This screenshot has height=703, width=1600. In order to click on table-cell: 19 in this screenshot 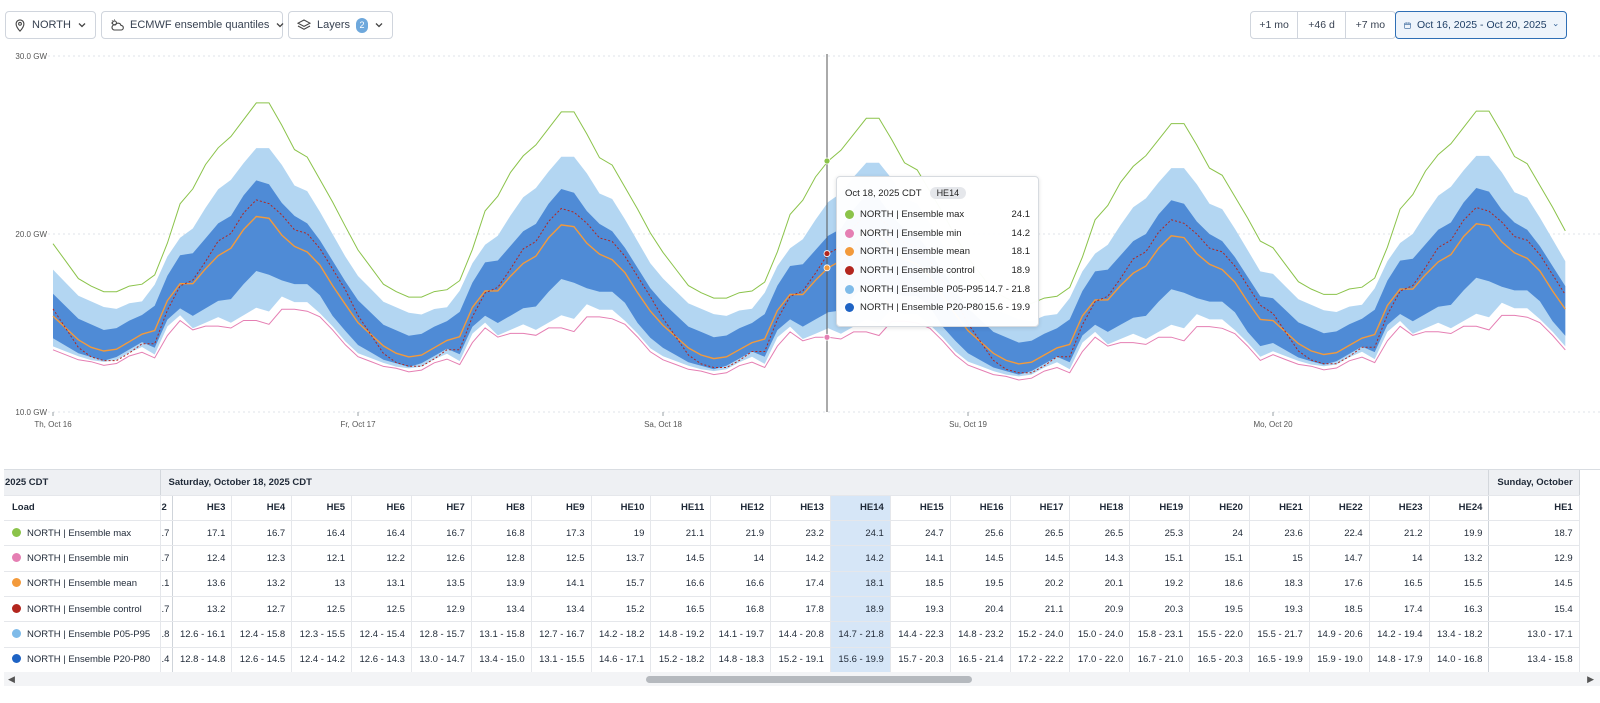, I will do `click(621, 533)`.